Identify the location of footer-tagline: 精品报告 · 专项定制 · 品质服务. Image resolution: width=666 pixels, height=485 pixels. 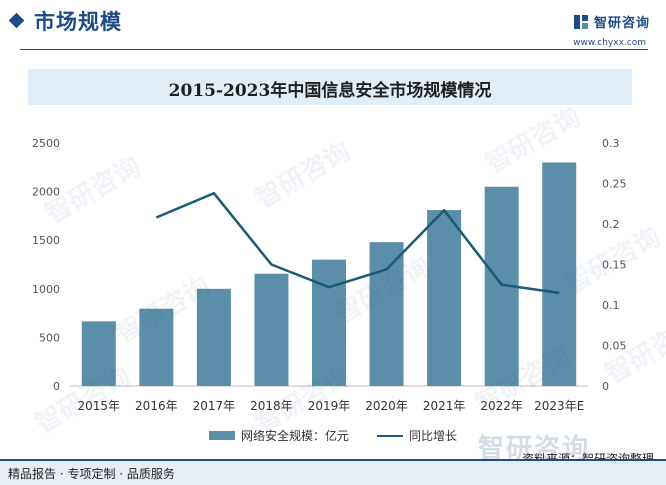
(91, 474).